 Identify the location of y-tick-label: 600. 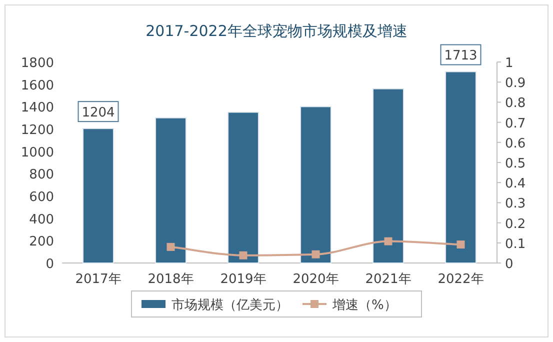
(41, 197).